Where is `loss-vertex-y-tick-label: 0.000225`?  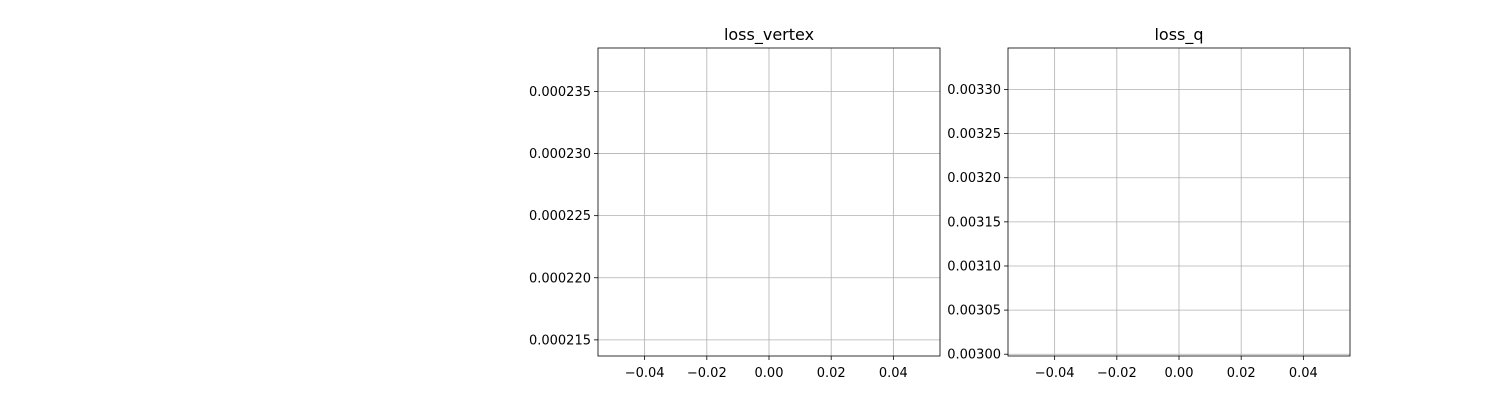 loss-vertex-y-tick-label: 0.000225 is located at coordinates (560, 216).